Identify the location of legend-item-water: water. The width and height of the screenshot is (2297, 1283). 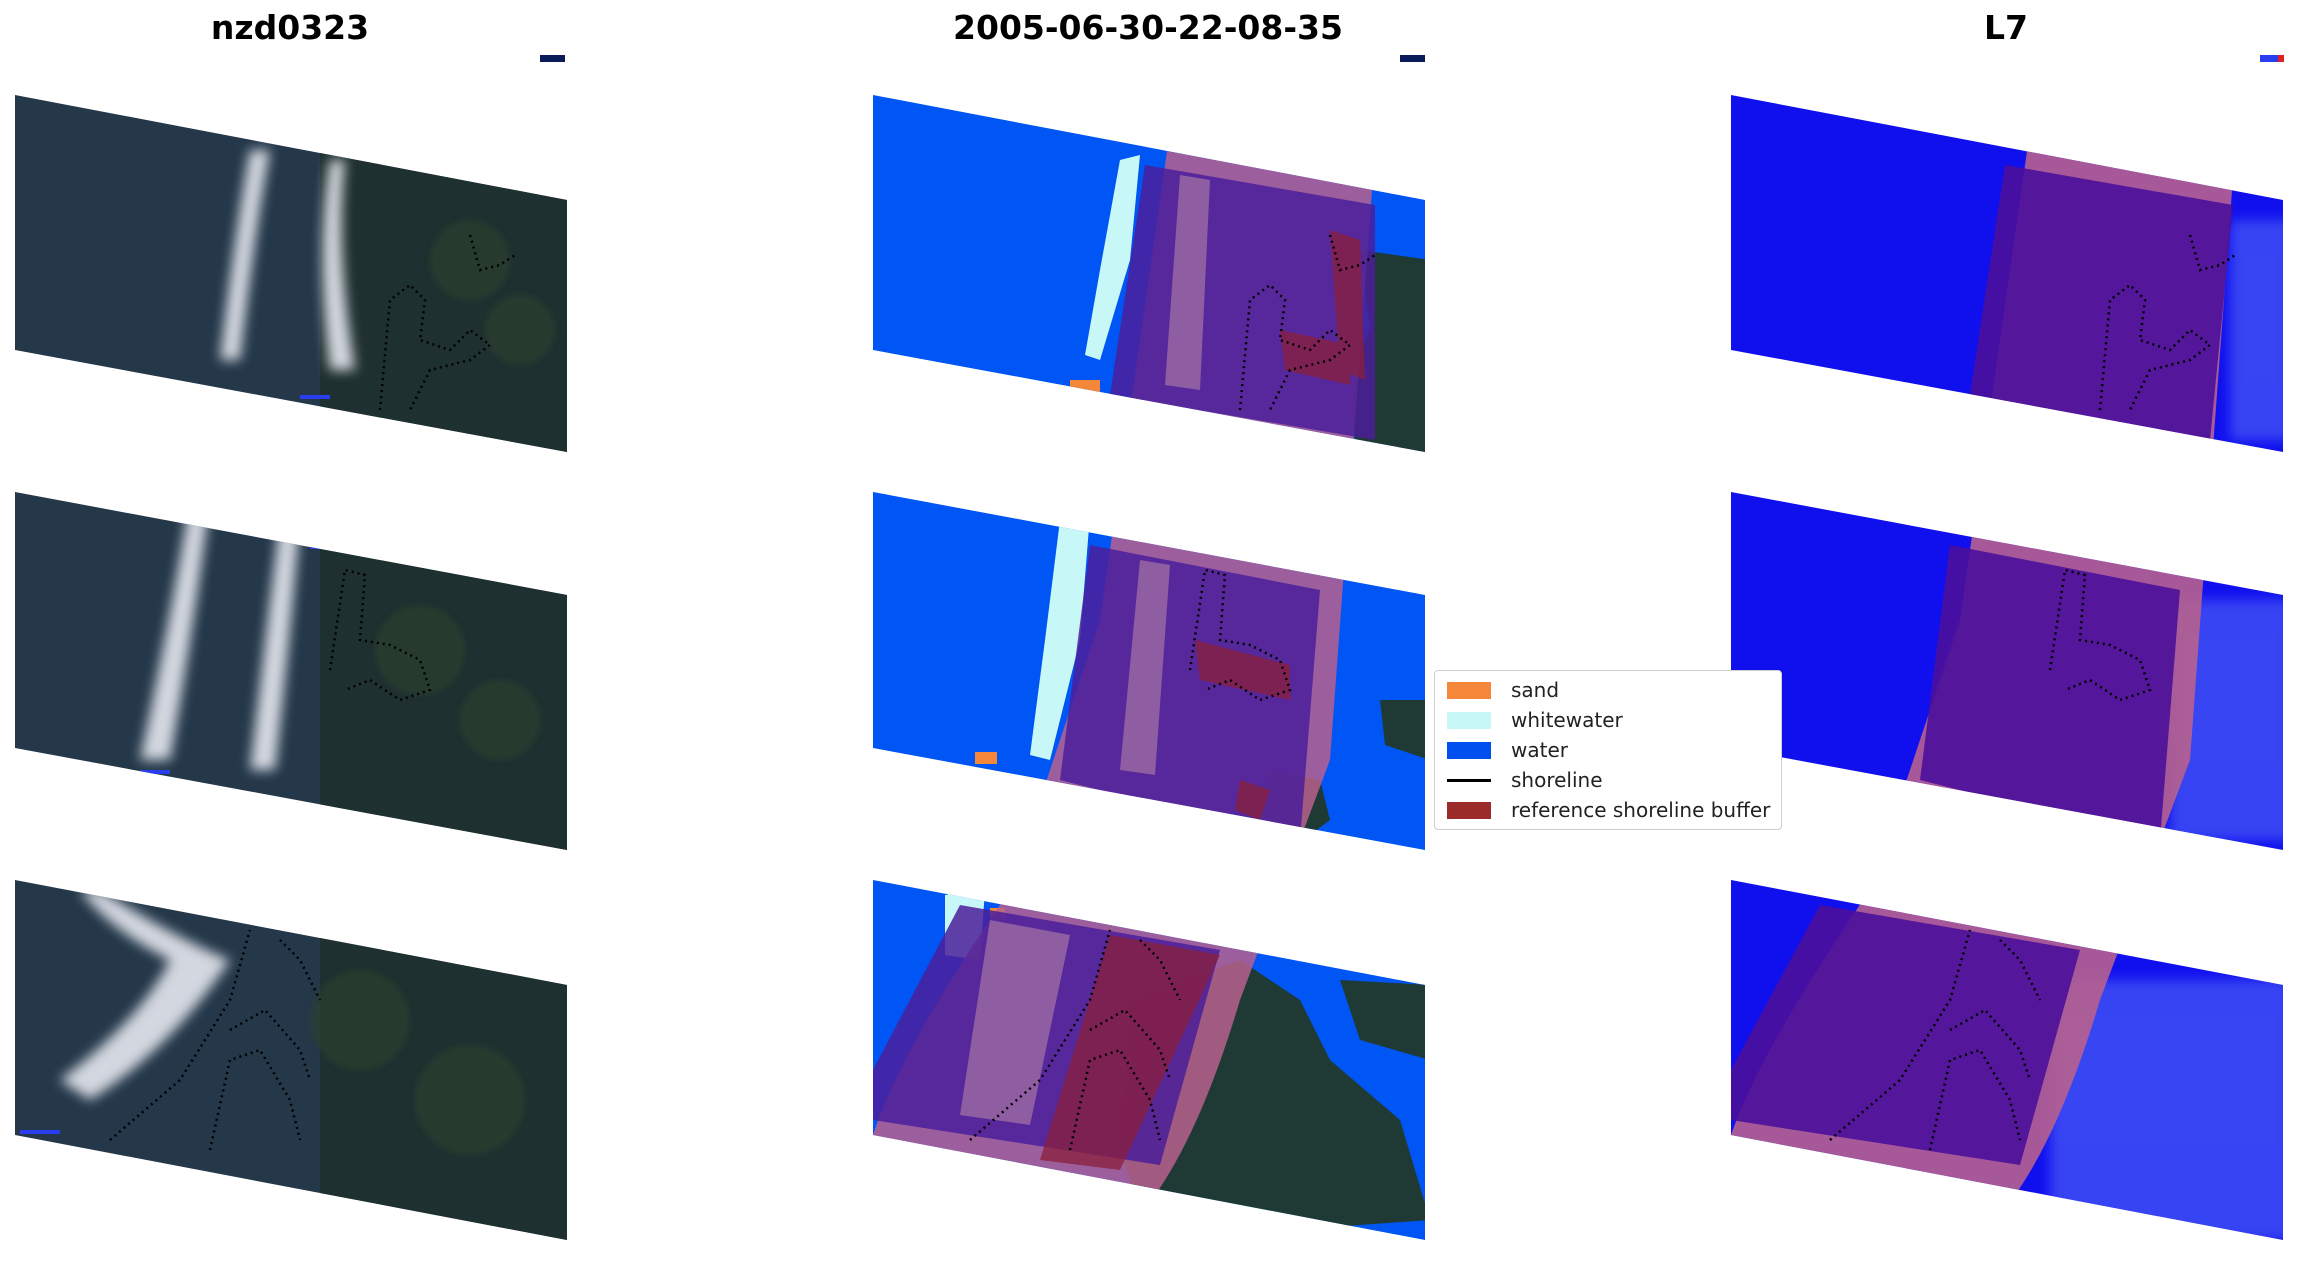
(1507, 750).